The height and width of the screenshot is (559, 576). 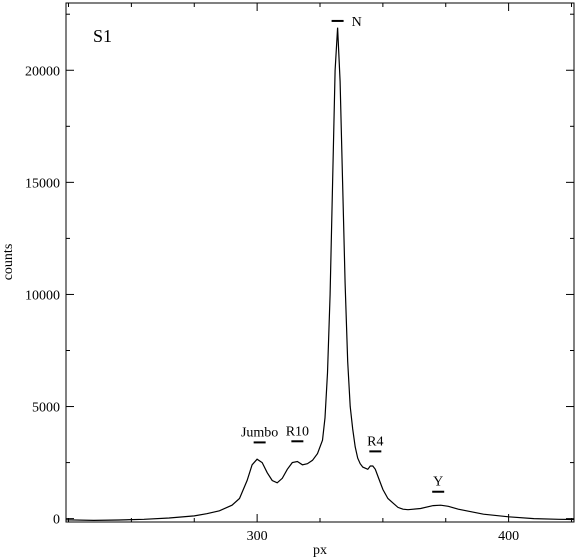 What do you see at coordinates (56, 520) in the screenshot?
I see `y-tick-label: 0` at bounding box center [56, 520].